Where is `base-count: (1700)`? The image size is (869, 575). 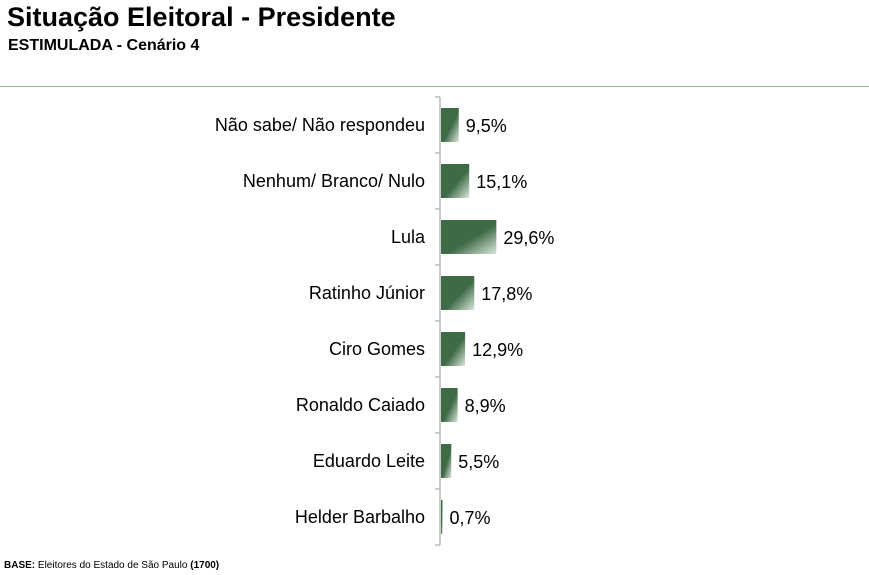 base-count: (1700) is located at coordinates (205, 565).